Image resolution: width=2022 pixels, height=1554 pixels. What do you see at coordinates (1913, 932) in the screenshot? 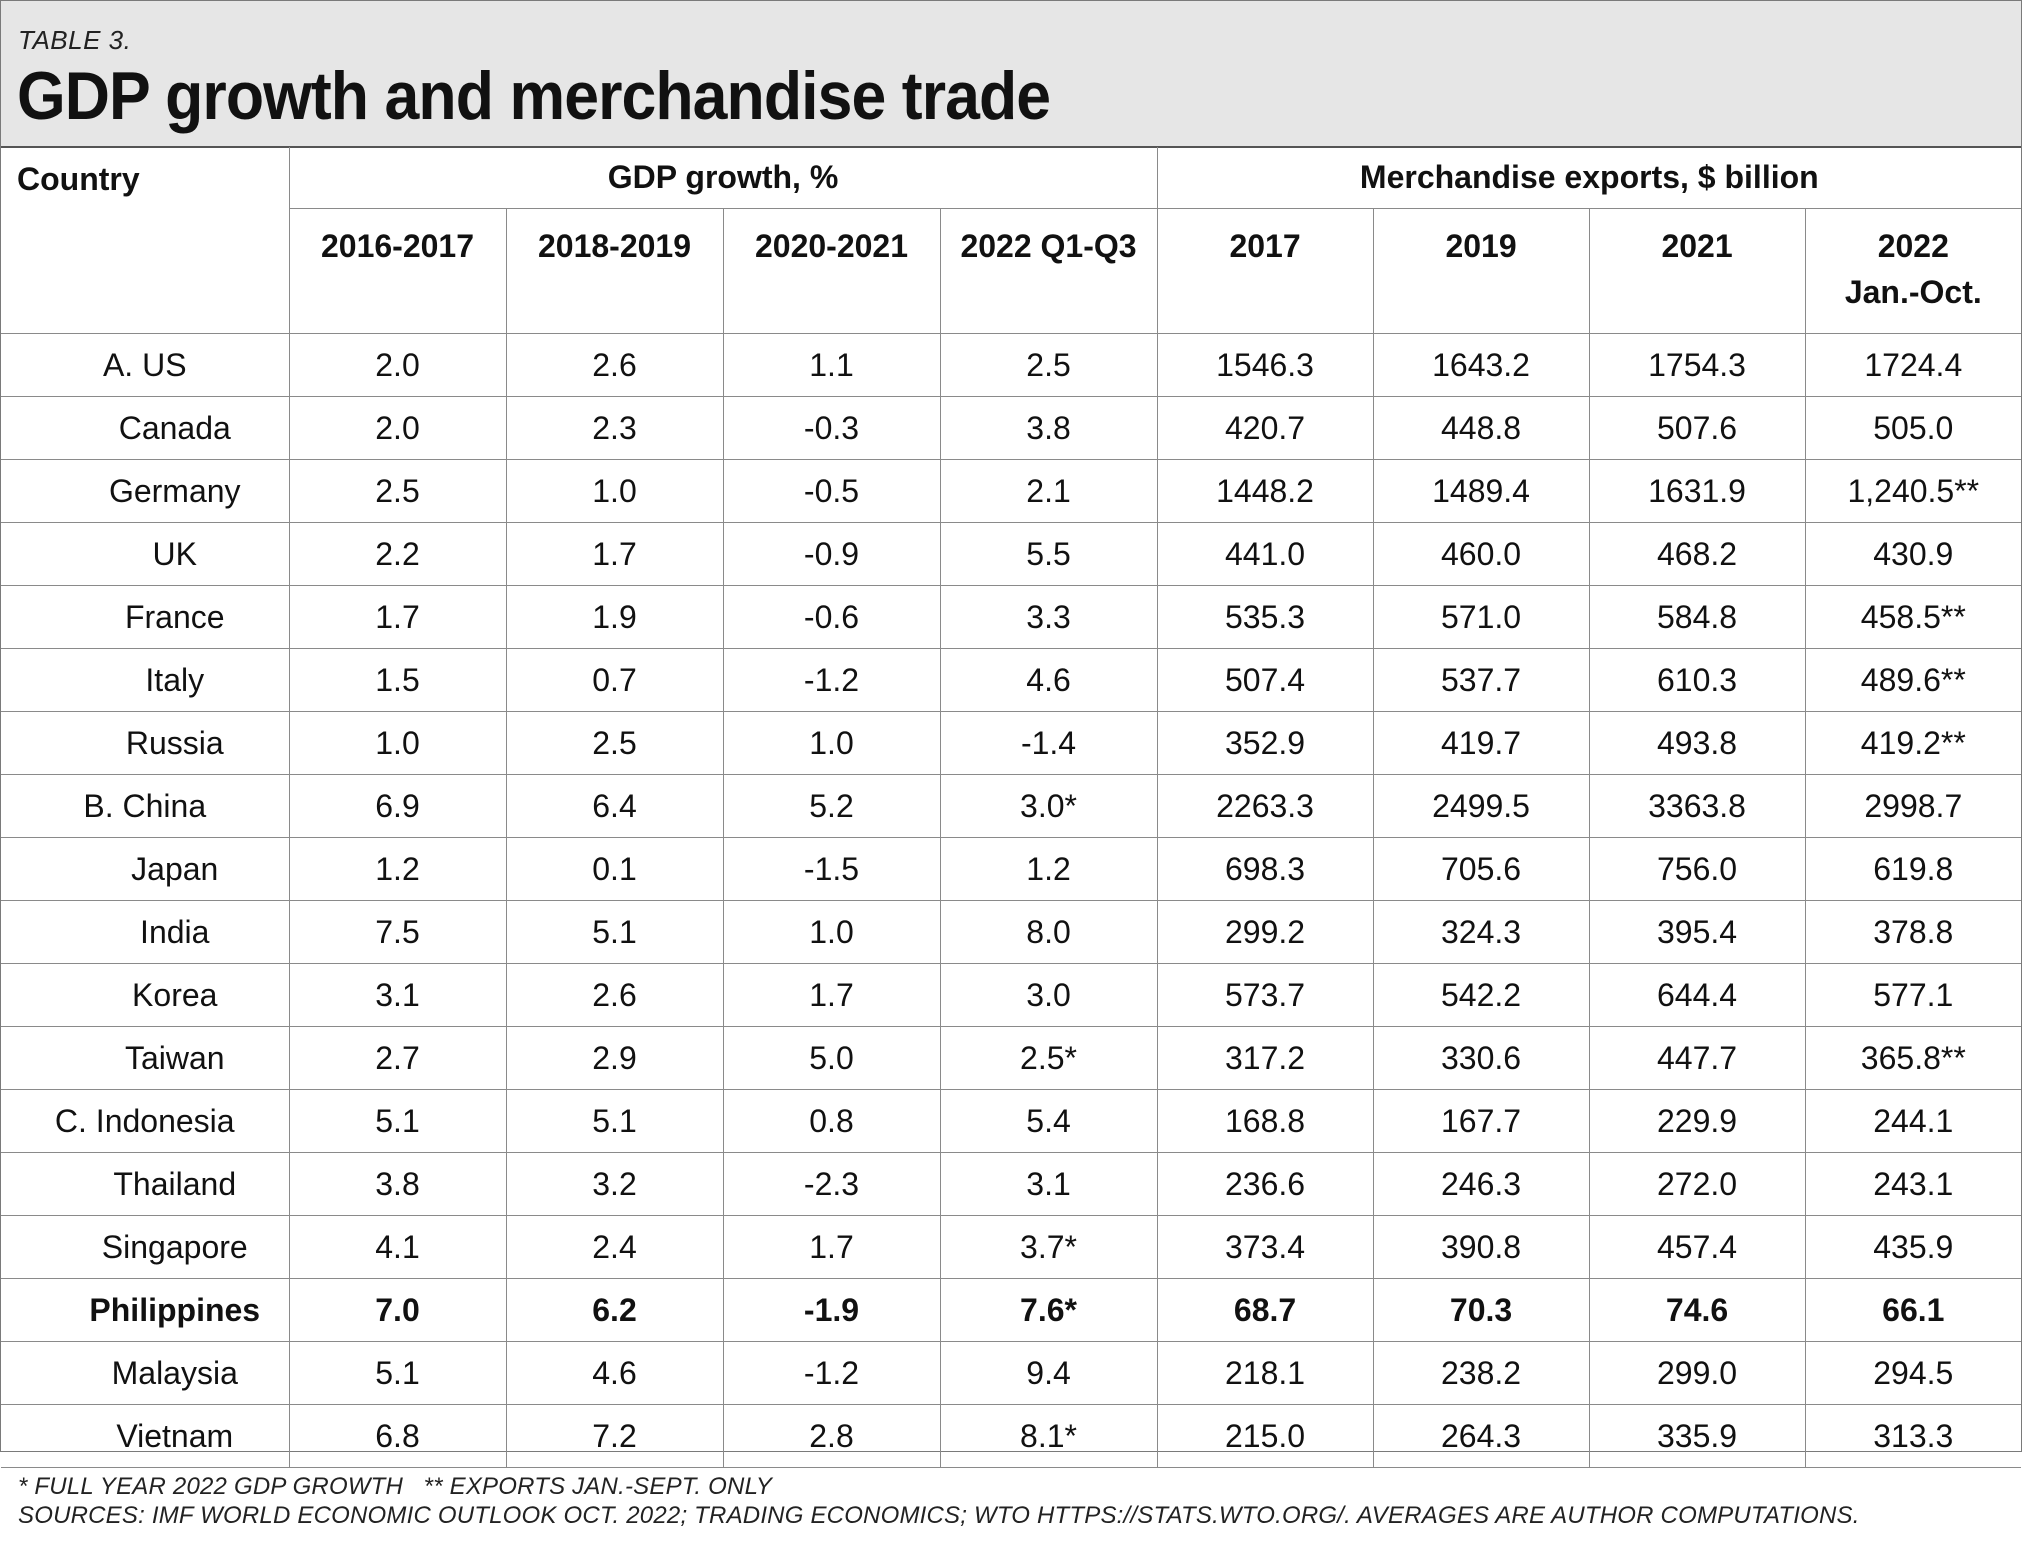
I see `exports-cell: 378.8` at bounding box center [1913, 932].